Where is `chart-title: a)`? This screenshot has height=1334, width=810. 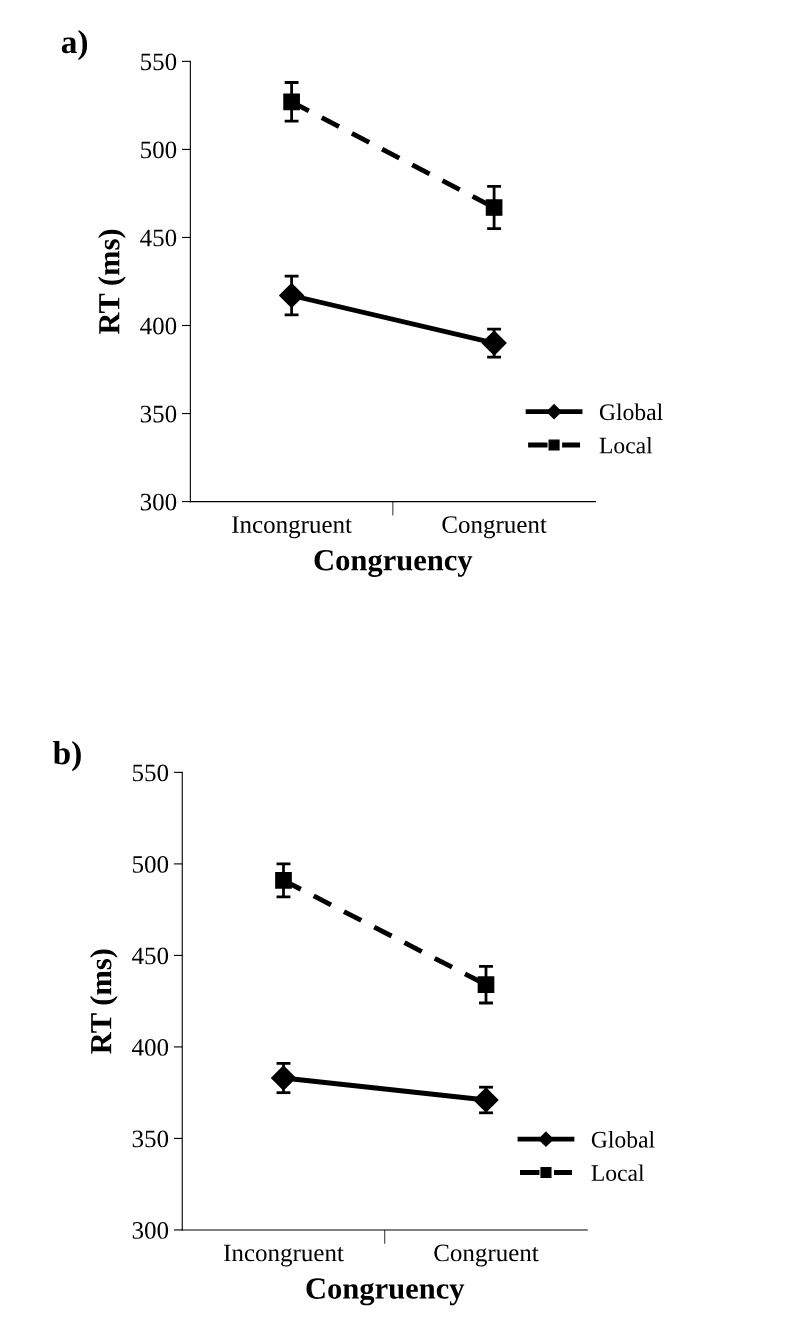 chart-title: a) is located at coordinates (74, 45).